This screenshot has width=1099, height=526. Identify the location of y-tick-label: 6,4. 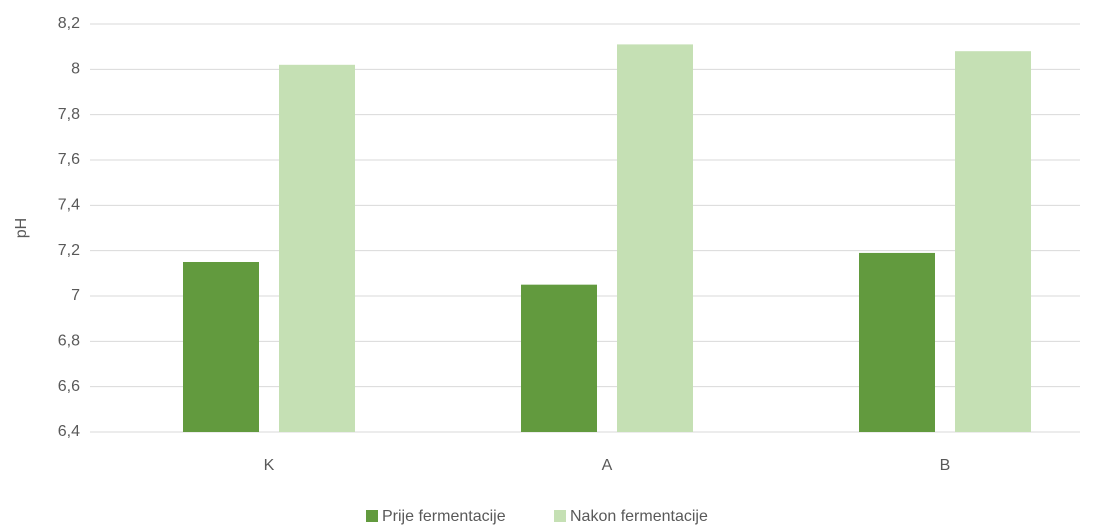
(69, 431).